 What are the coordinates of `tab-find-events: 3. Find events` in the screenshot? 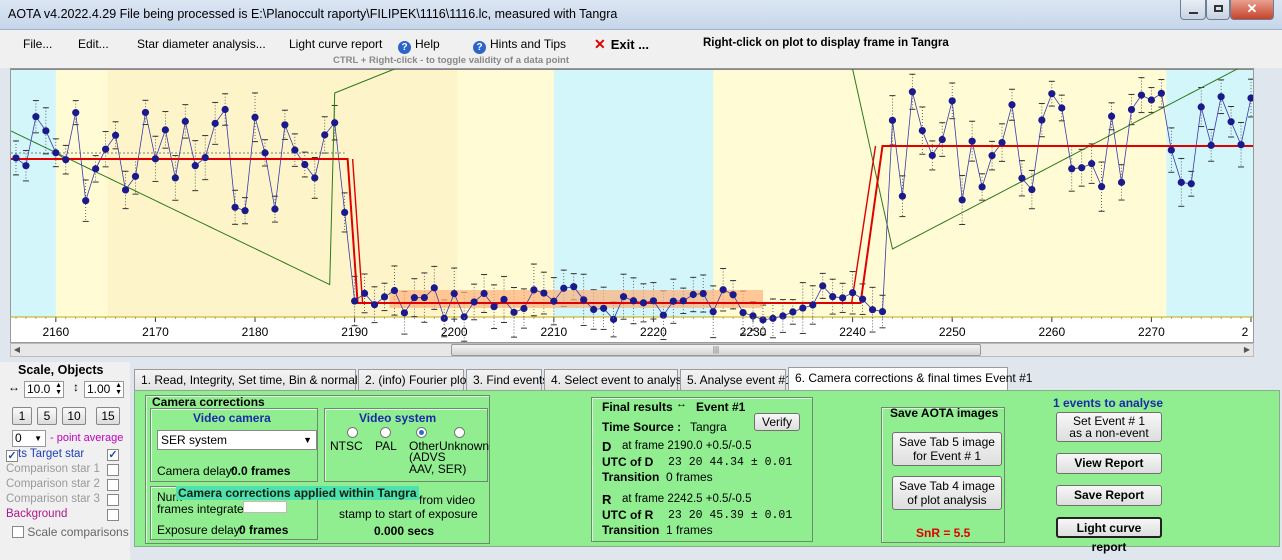 It's located at (507, 380).